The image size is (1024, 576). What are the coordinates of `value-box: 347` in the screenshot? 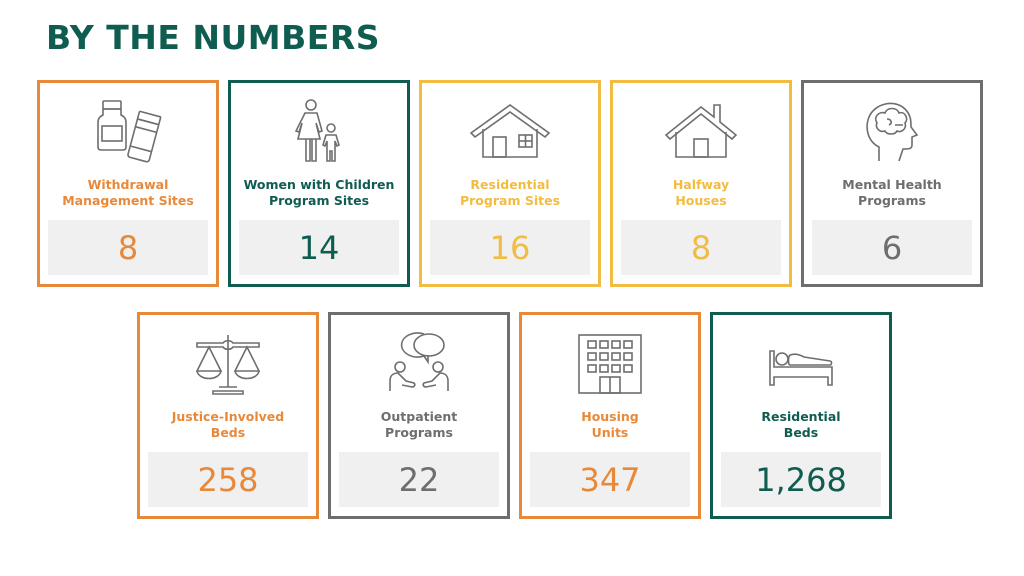 It's located at (610, 479).